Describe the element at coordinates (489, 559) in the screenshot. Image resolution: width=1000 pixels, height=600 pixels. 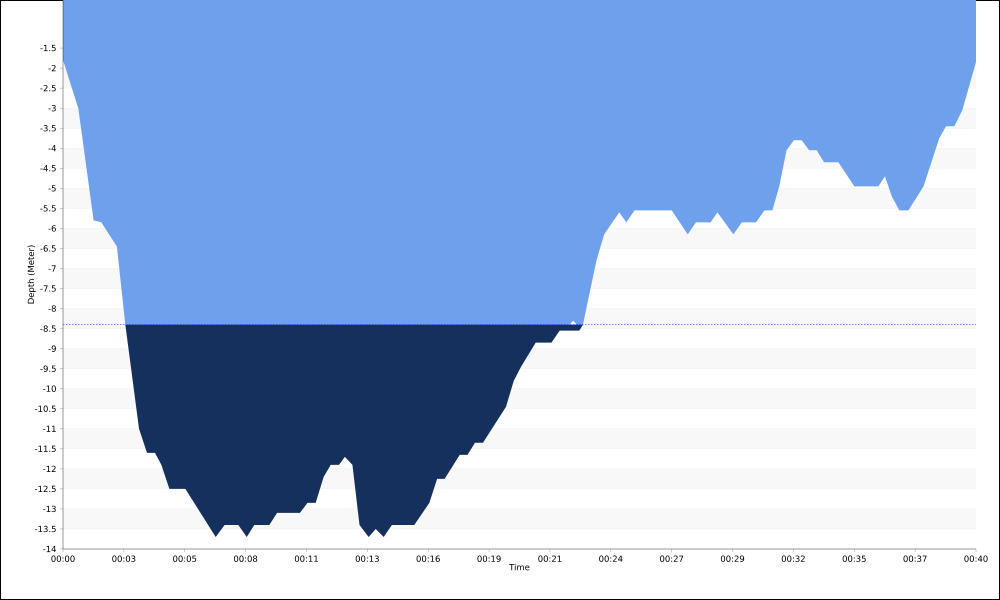
I see `x-tick-label: 00:19` at that location.